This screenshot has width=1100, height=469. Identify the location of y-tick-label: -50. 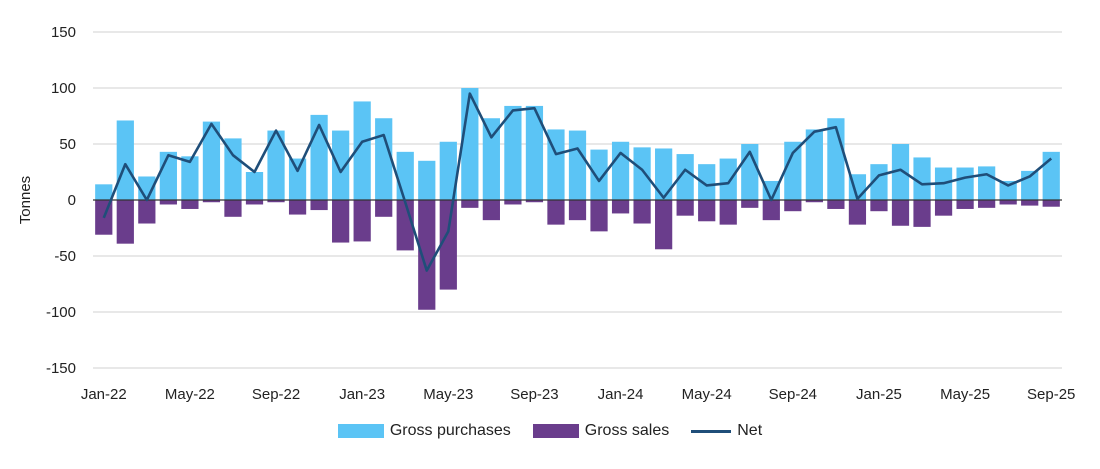
(65, 256).